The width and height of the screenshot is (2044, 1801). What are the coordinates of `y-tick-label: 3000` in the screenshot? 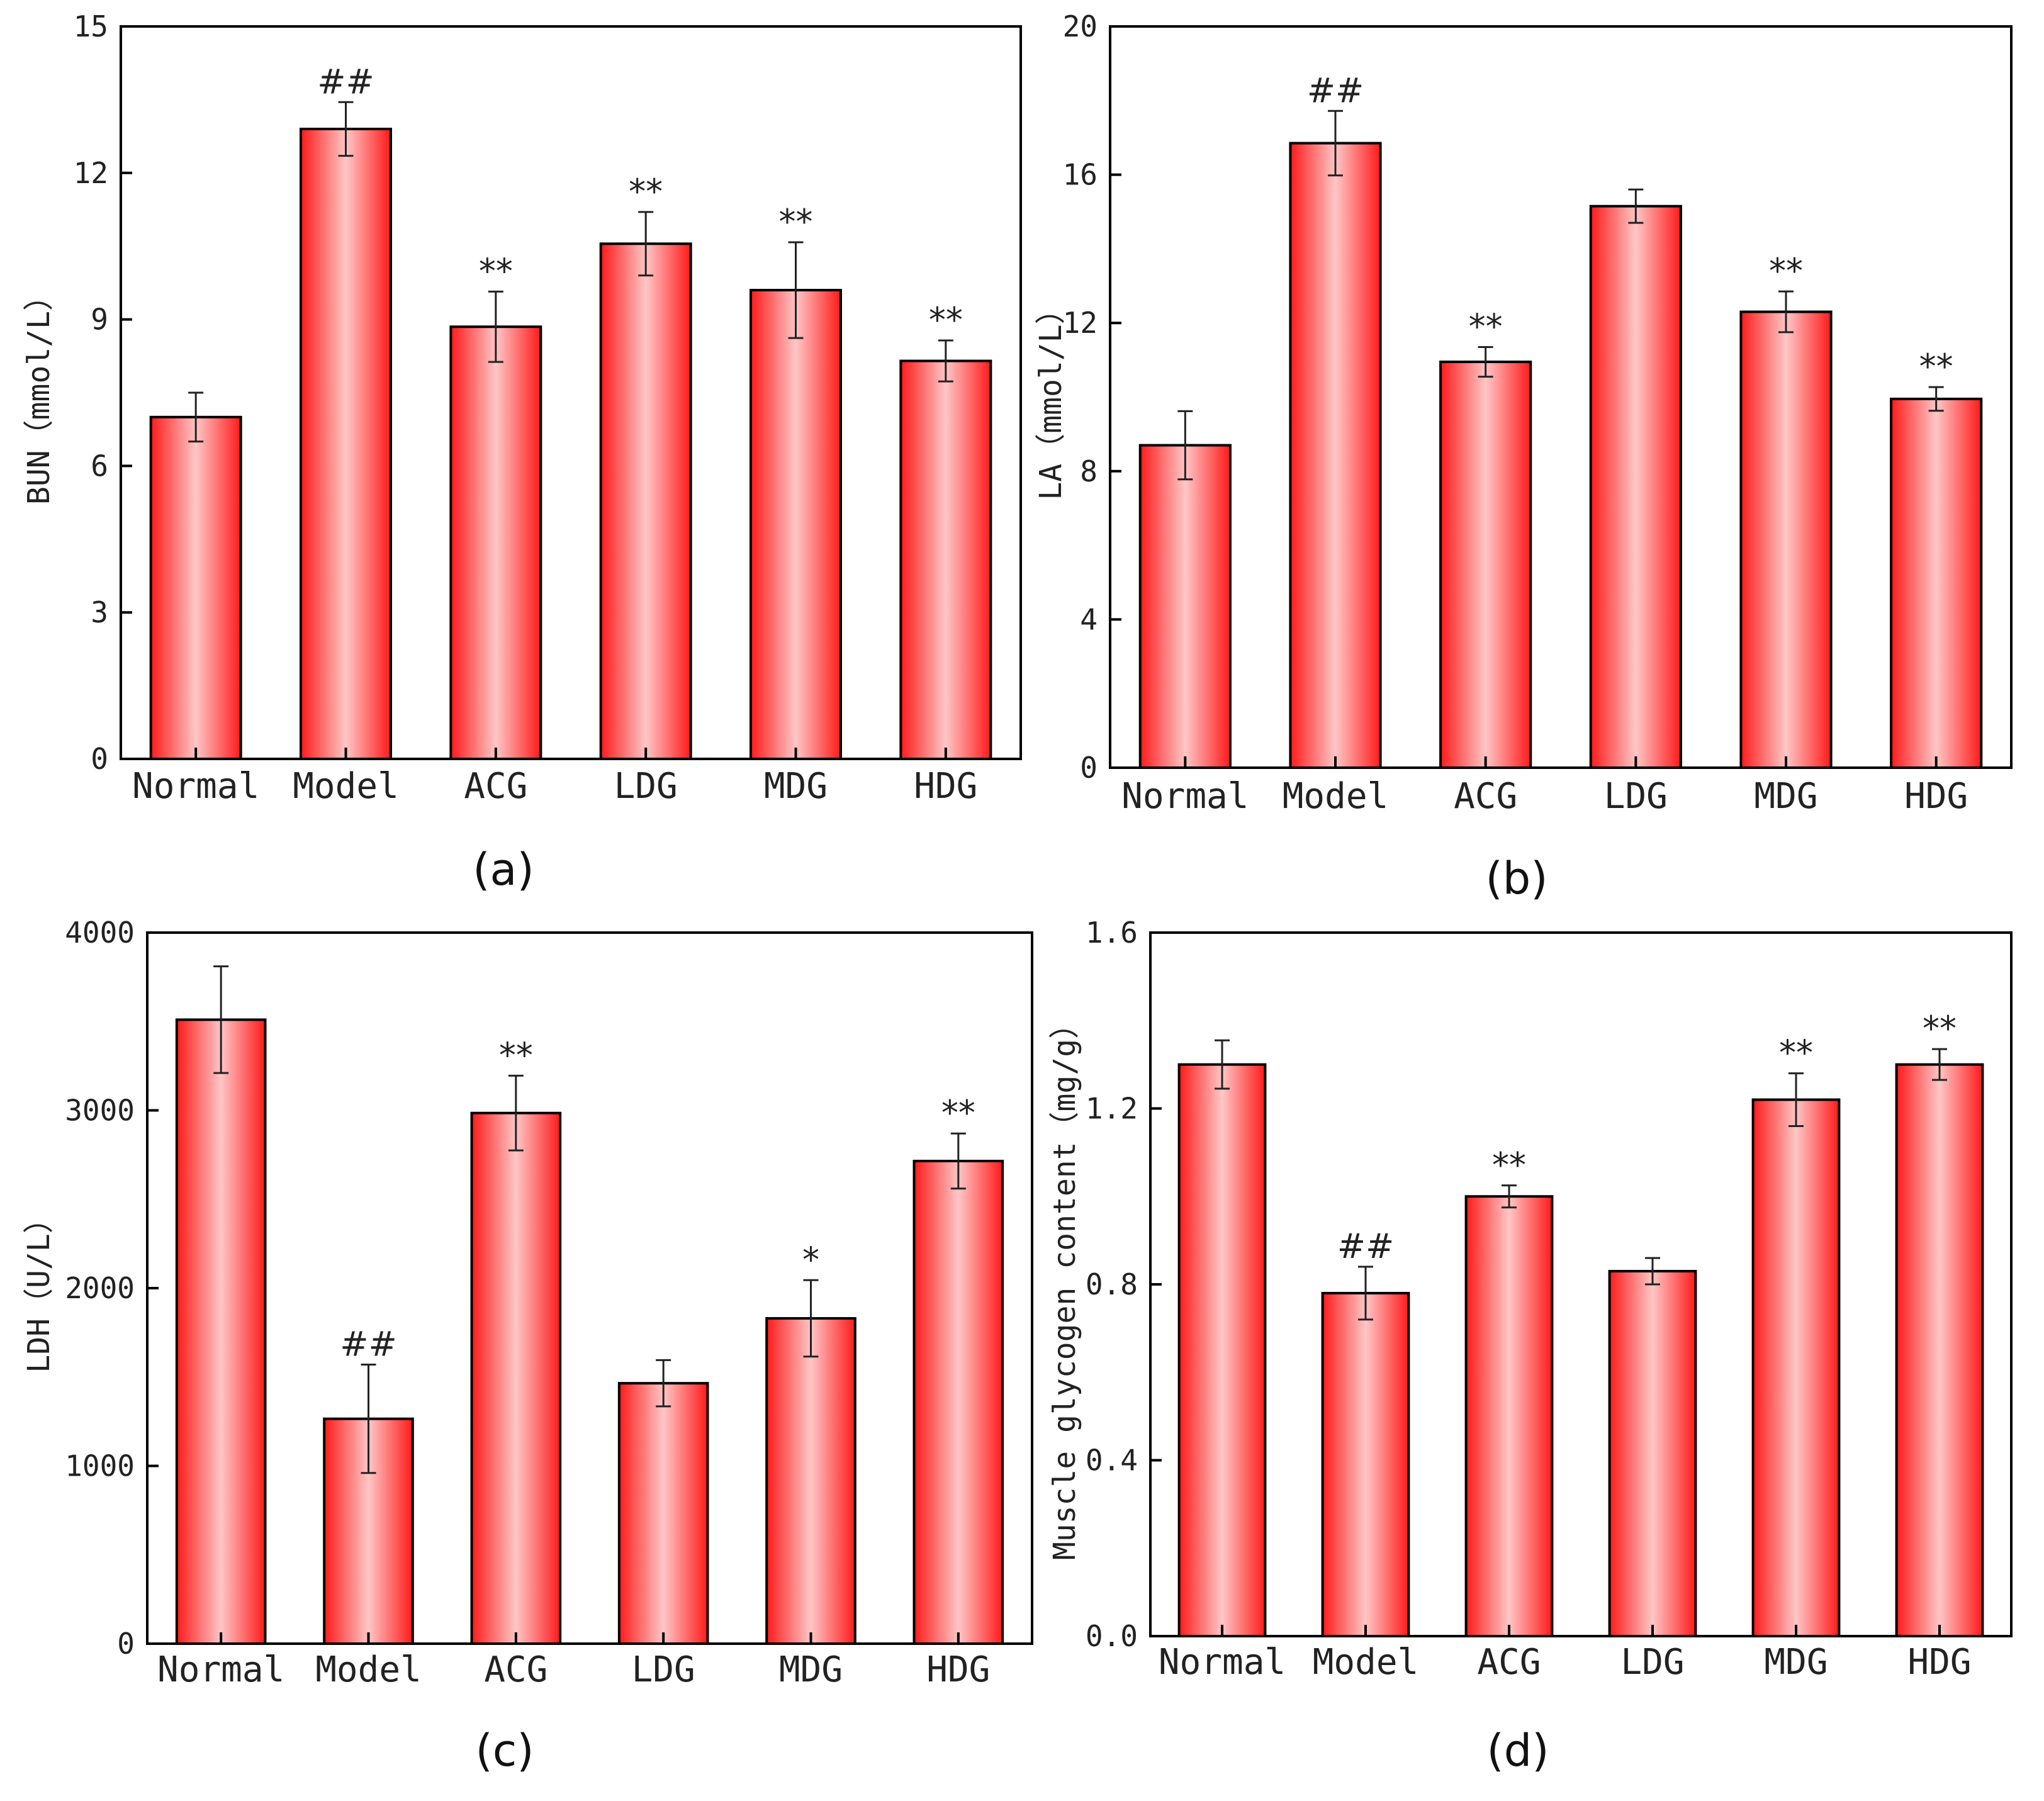 It's located at (100, 1111).